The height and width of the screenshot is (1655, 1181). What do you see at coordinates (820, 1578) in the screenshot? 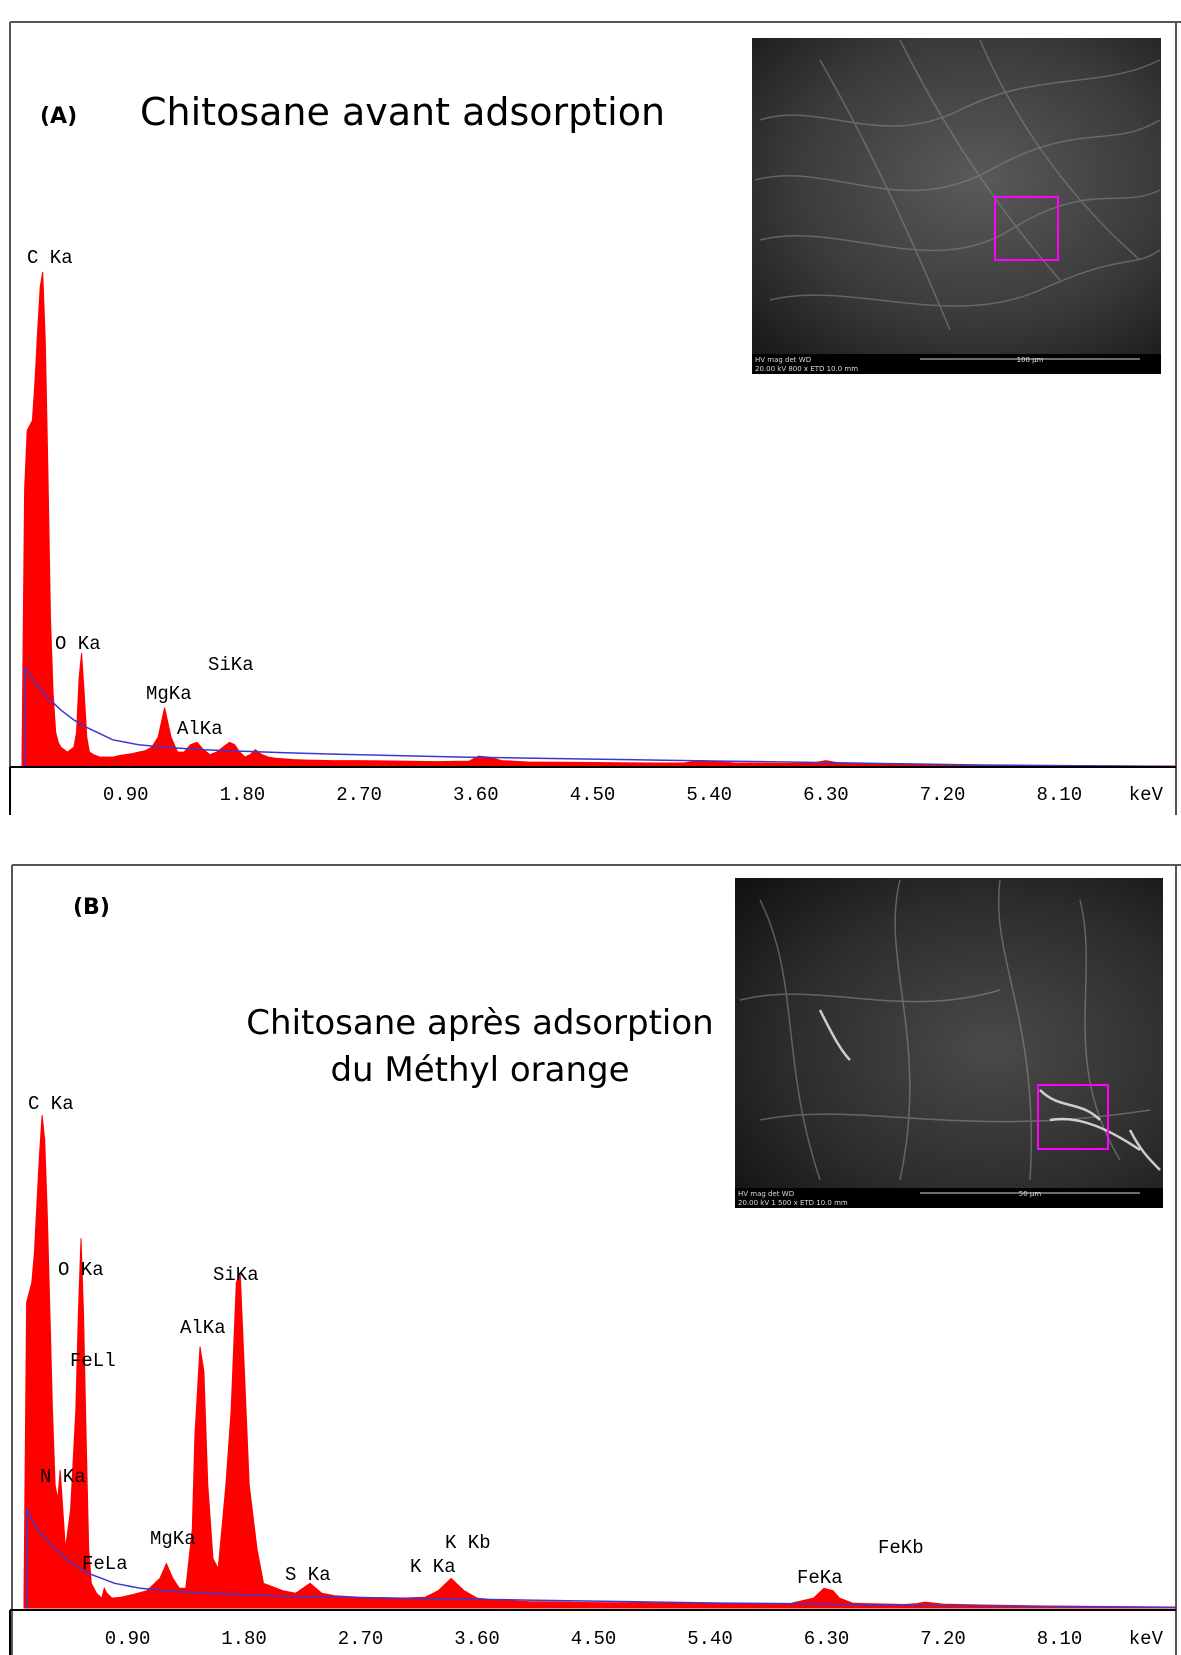
I see `peak-label: FeKa` at bounding box center [820, 1578].